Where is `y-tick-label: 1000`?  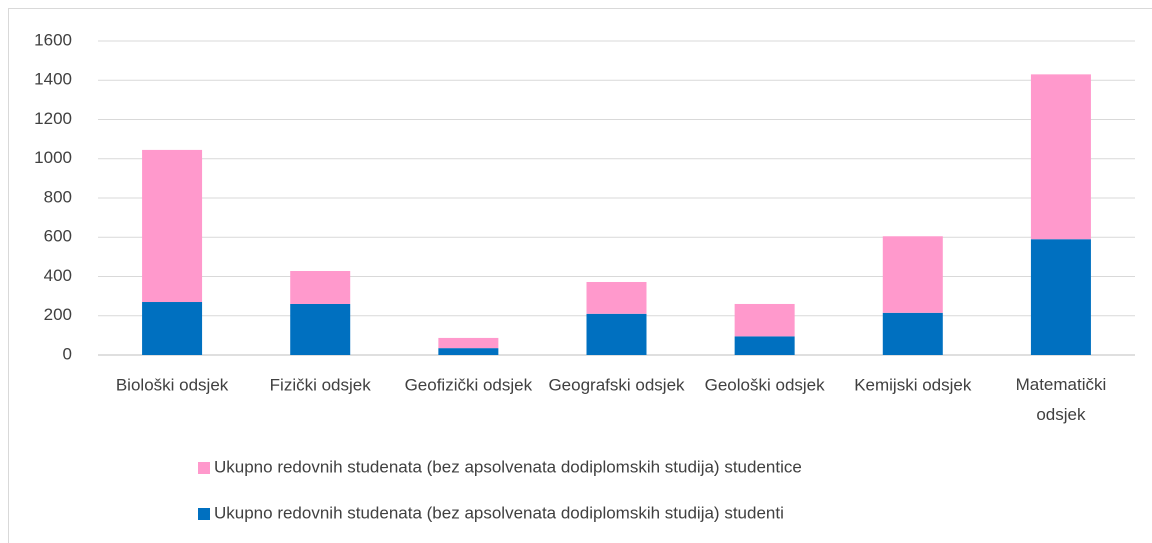
y-tick-label: 1000 is located at coordinates (53, 157).